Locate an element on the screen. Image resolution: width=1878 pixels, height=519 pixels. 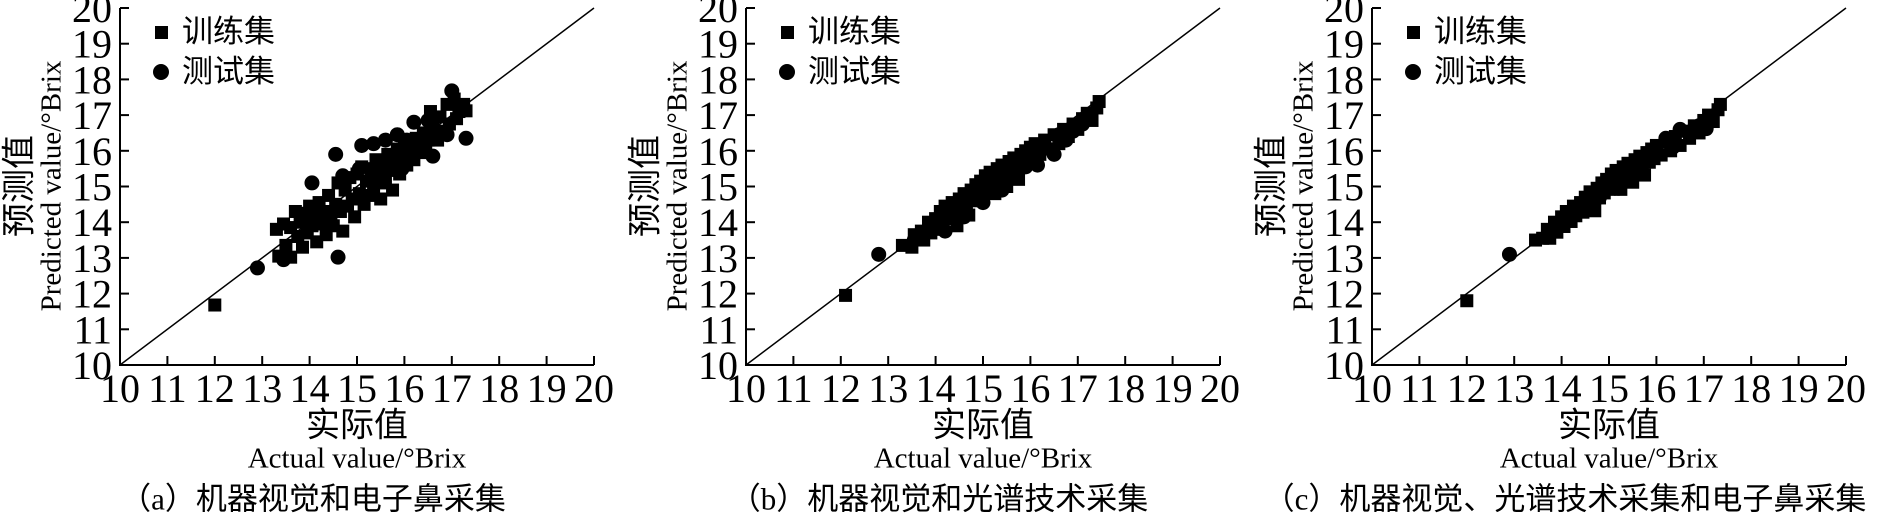
caption-b: （b）机器视觉和光谱技术采集 is located at coordinates (939, 499).